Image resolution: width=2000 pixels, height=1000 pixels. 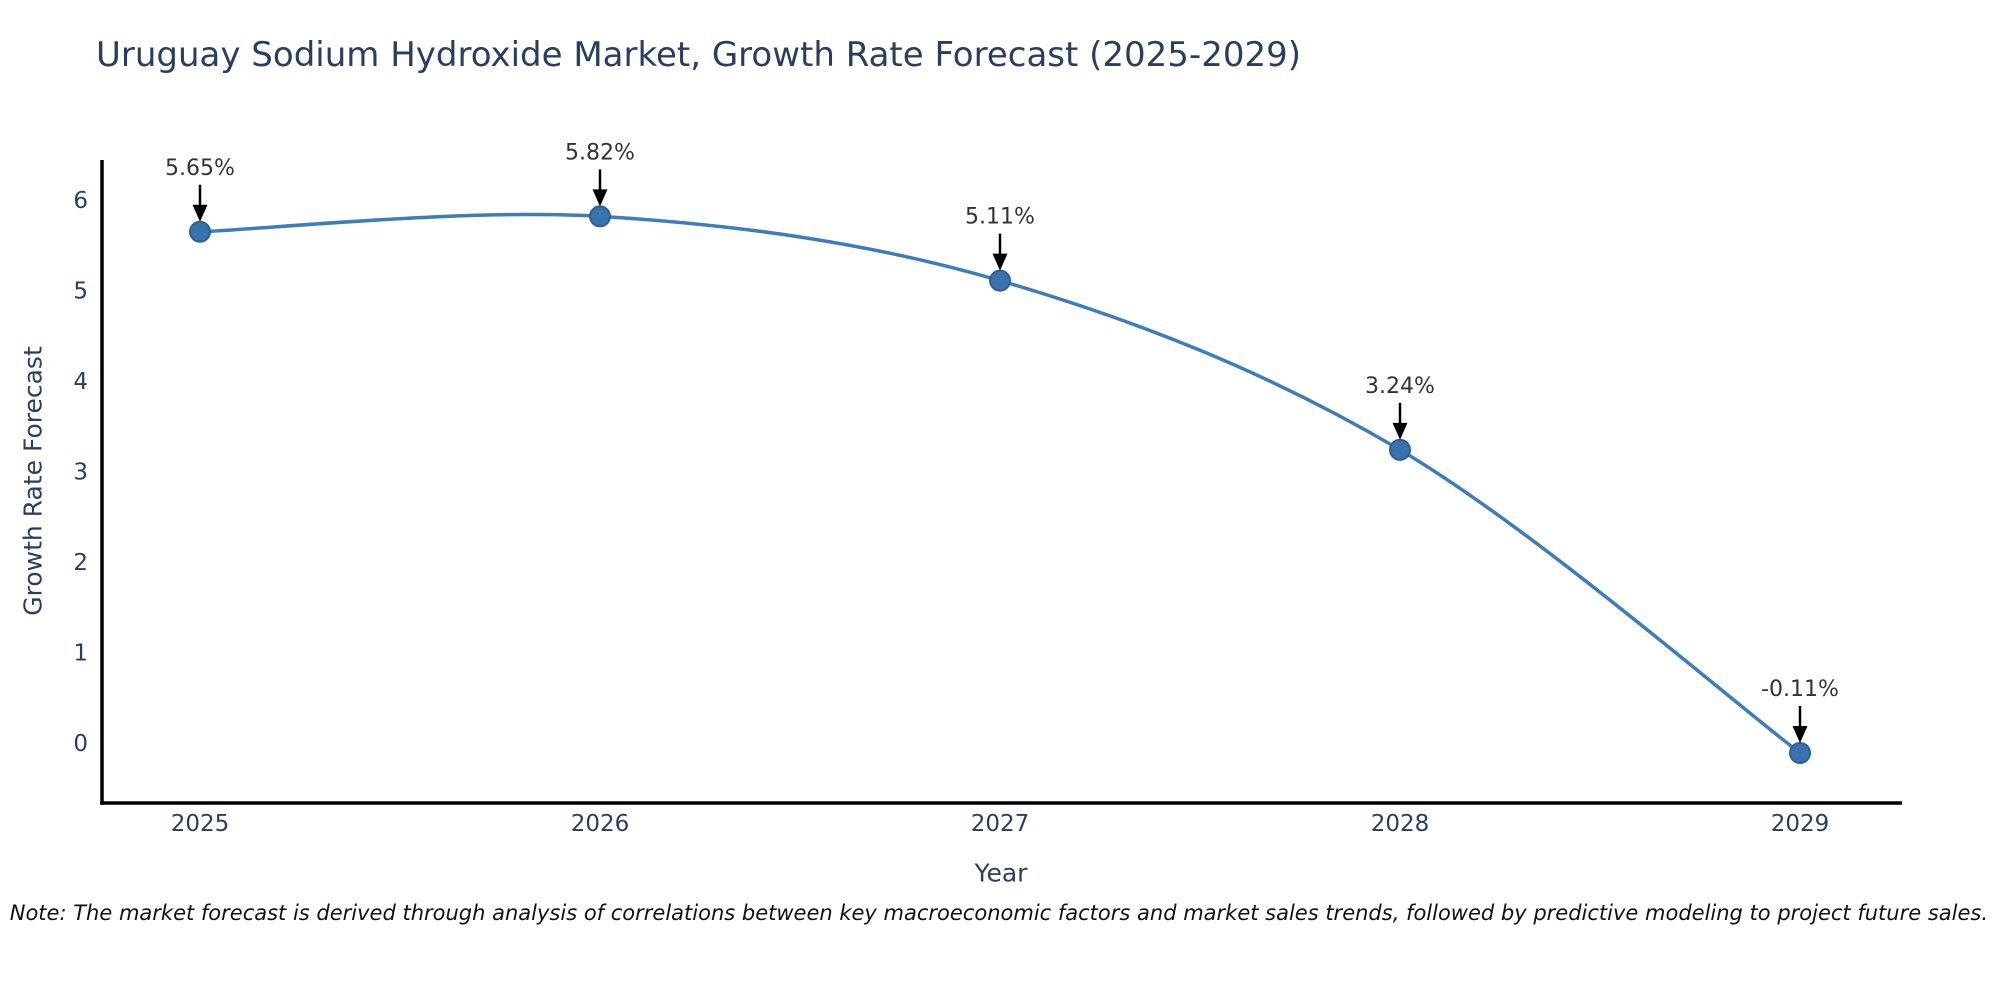 What do you see at coordinates (1400, 449) in the screenshot?
I see `data-point-2028` at bounding box center [1400, 449].